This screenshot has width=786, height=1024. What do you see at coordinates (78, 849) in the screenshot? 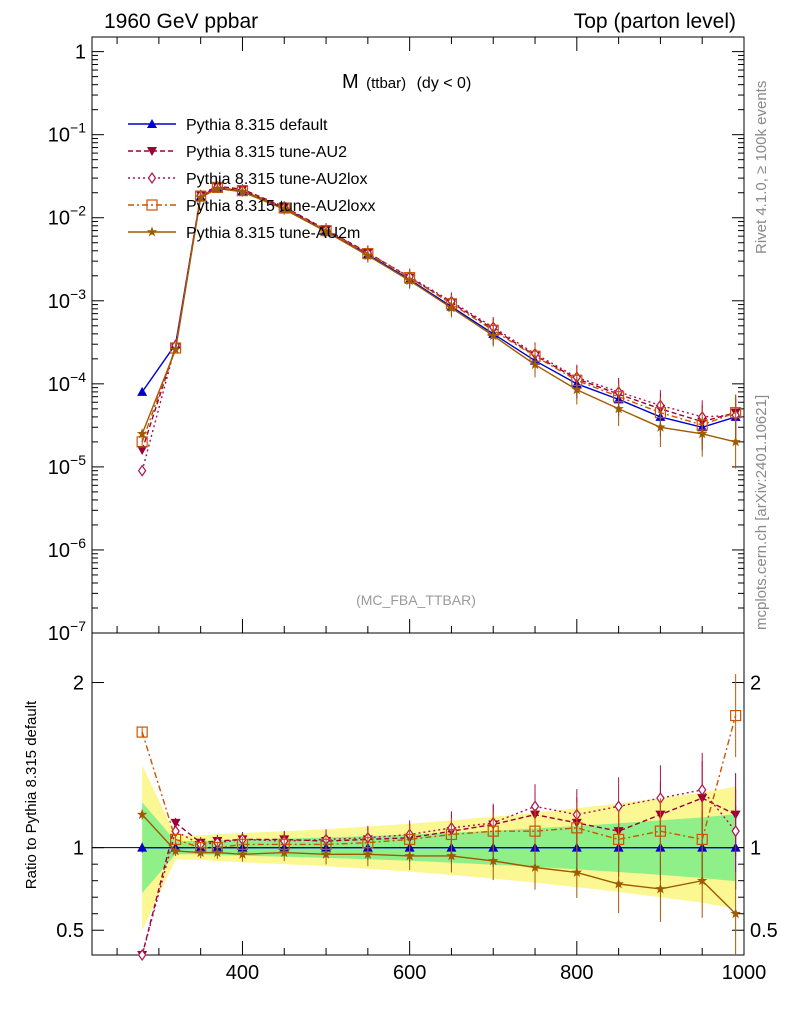
I see `ratio-ytick-label-1: 1` at bounding box center [78, 849].